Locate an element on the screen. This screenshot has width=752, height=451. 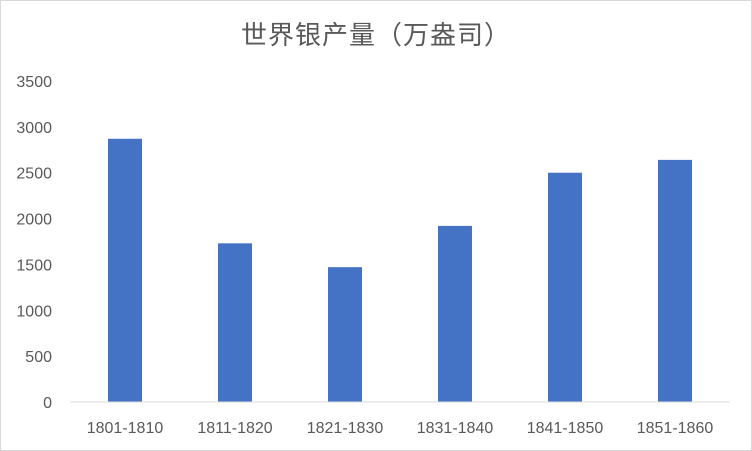
x-tick-label: 1851-1860 is located at coordinates (675, 428).